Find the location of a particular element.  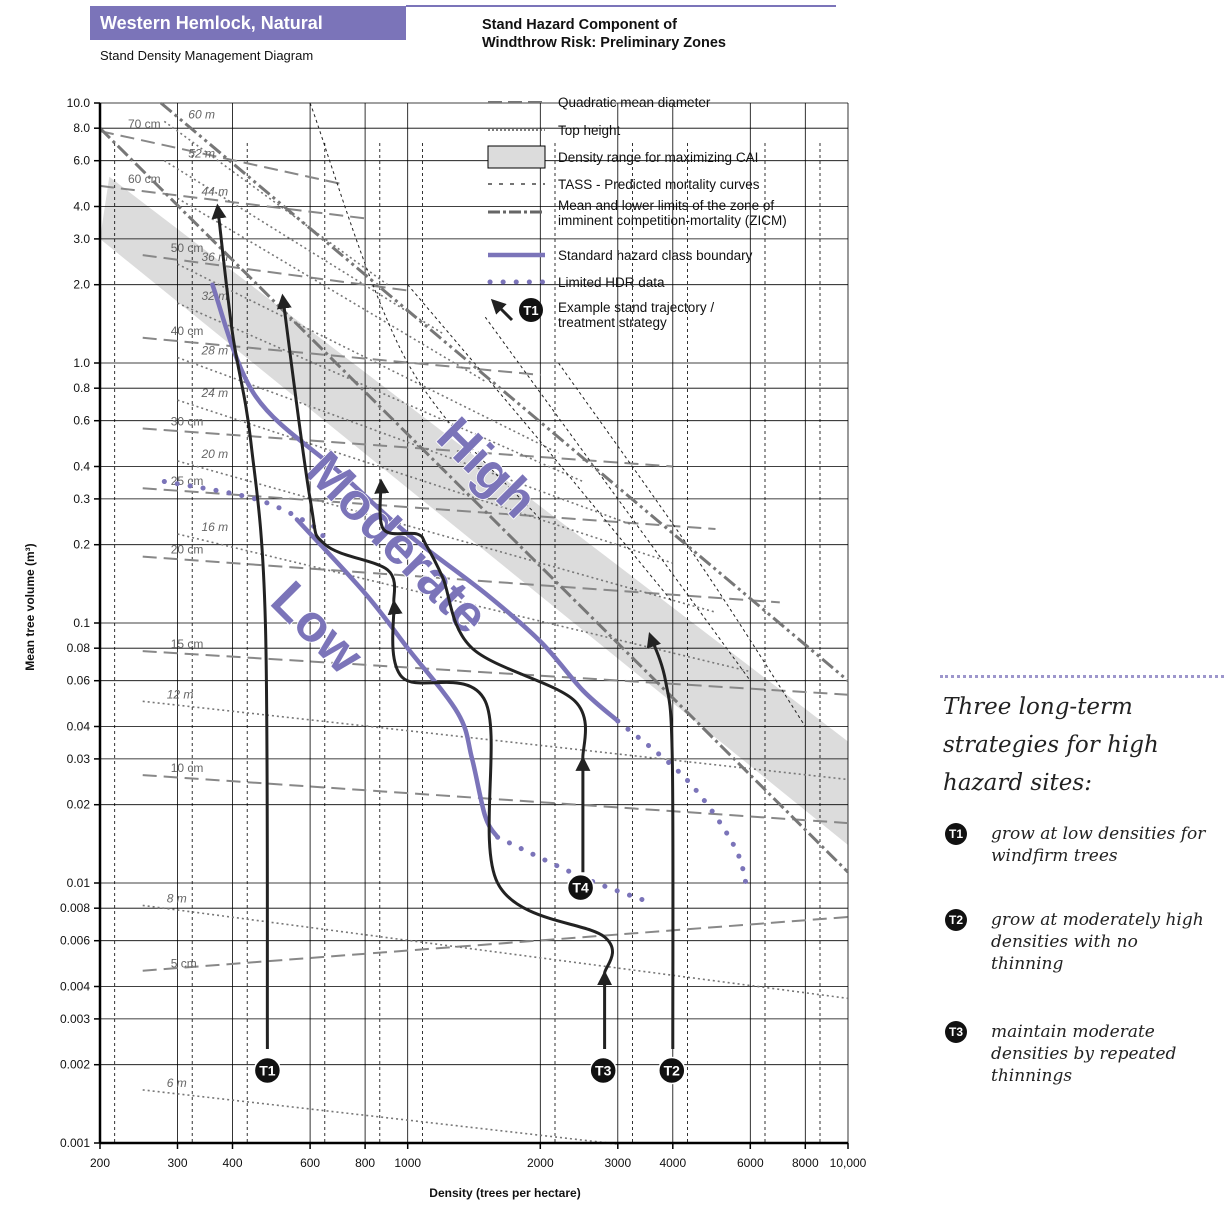

y-tick-label: 0.1 is located at coordinates (81, 623).